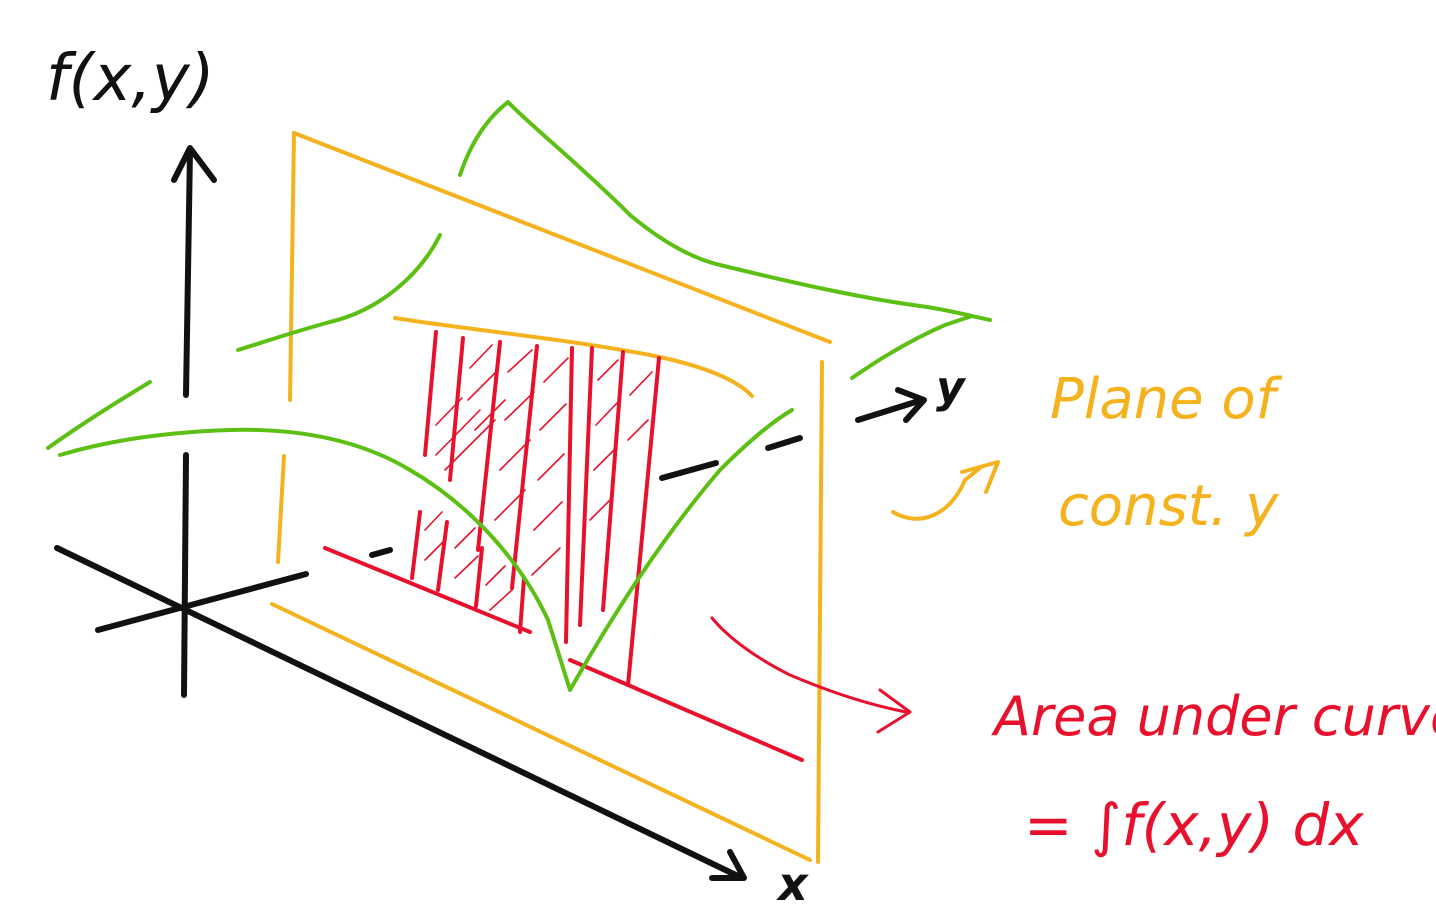 The height and width of the screenshot is (918, 1436). What do you see at coordinates (1213, 716) in the screenshot?
I see `area-label-line1: Area under curve` at bounding box center [1213, 716].